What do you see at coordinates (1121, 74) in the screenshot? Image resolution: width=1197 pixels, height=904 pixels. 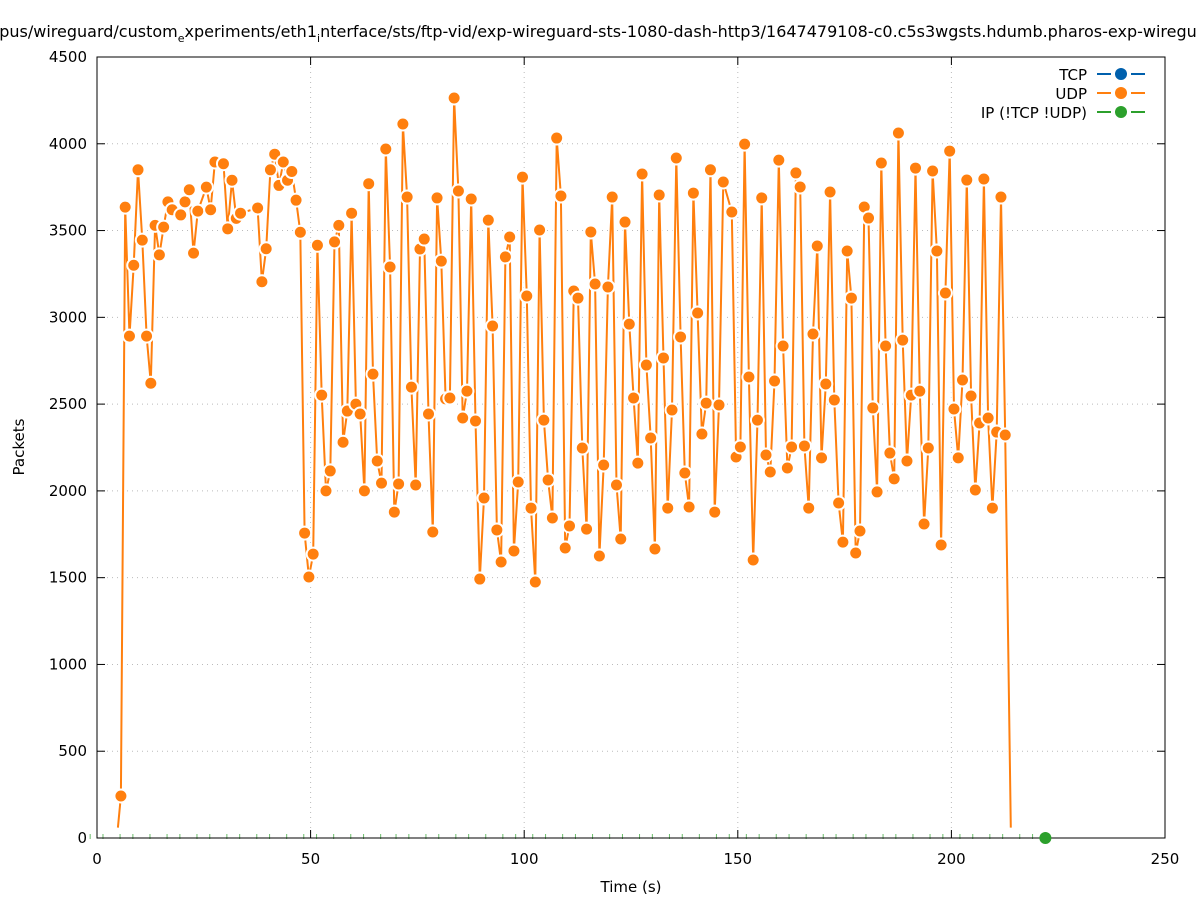 I see `legend-swatch-tcp` at bounding box center [1121, 74].